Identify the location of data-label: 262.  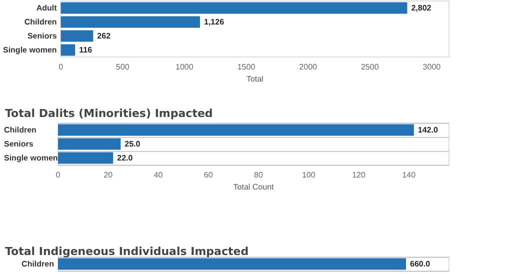
(104, 36).